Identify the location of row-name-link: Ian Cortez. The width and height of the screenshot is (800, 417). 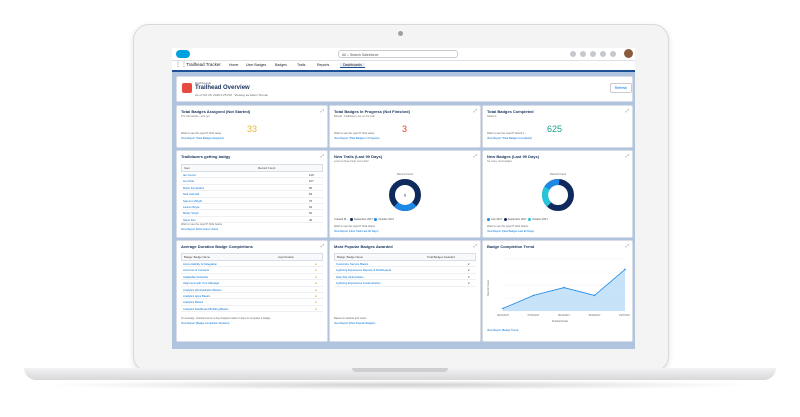
(189, 175).